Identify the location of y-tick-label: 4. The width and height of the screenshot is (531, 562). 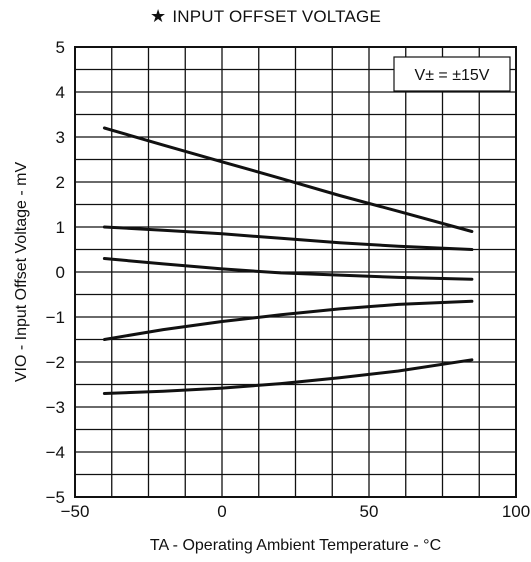
(60, 92).